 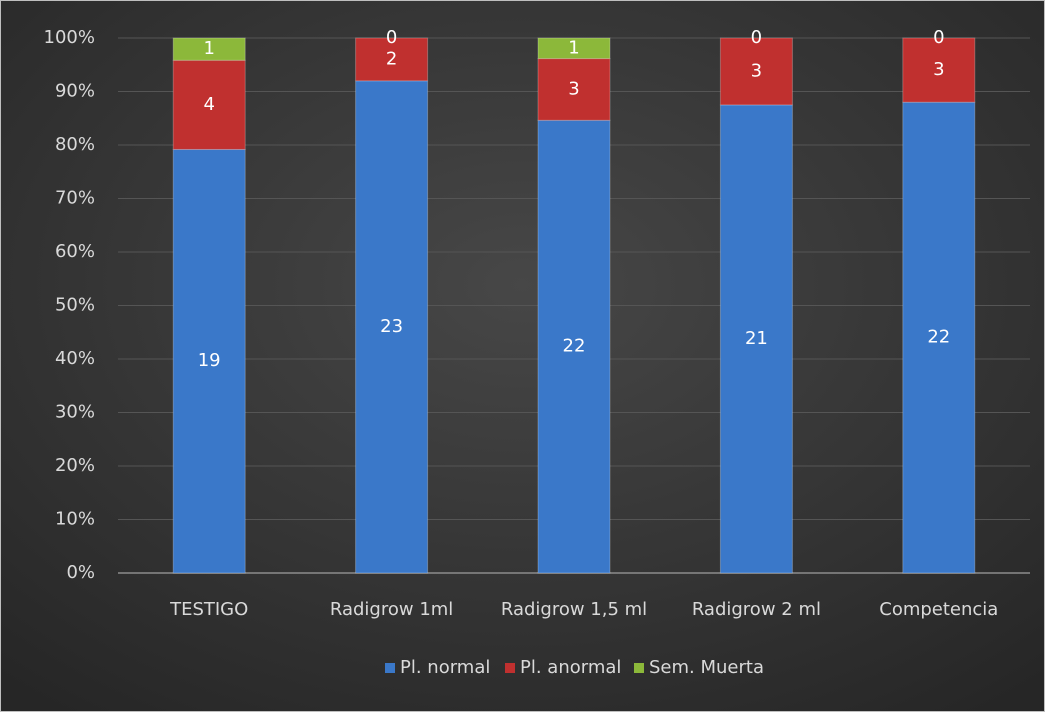 What do you see at coordinates (75, 198) in the screenshot?
I see `y-tick-label: 70%` at bounding box center [75, 198].